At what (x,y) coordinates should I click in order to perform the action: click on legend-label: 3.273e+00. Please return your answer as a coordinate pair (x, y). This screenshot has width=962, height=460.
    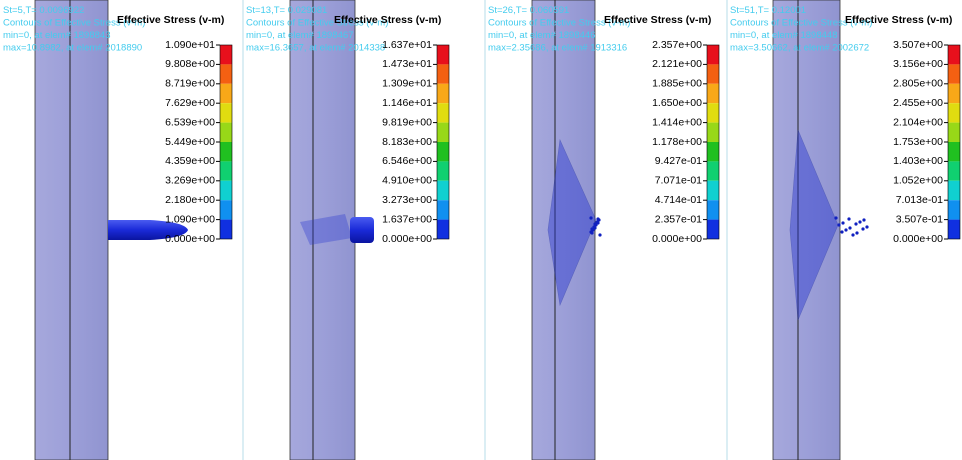
    Looking at the image, I should click on (407, 200).